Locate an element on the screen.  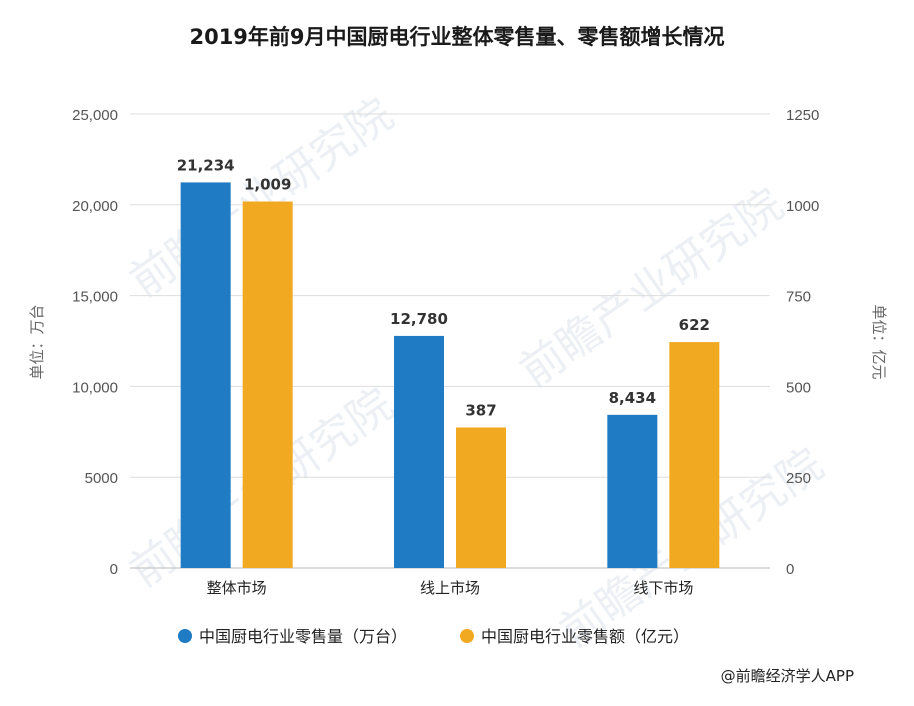
category-label: 整体市场 is located at coordinates (237, 588).